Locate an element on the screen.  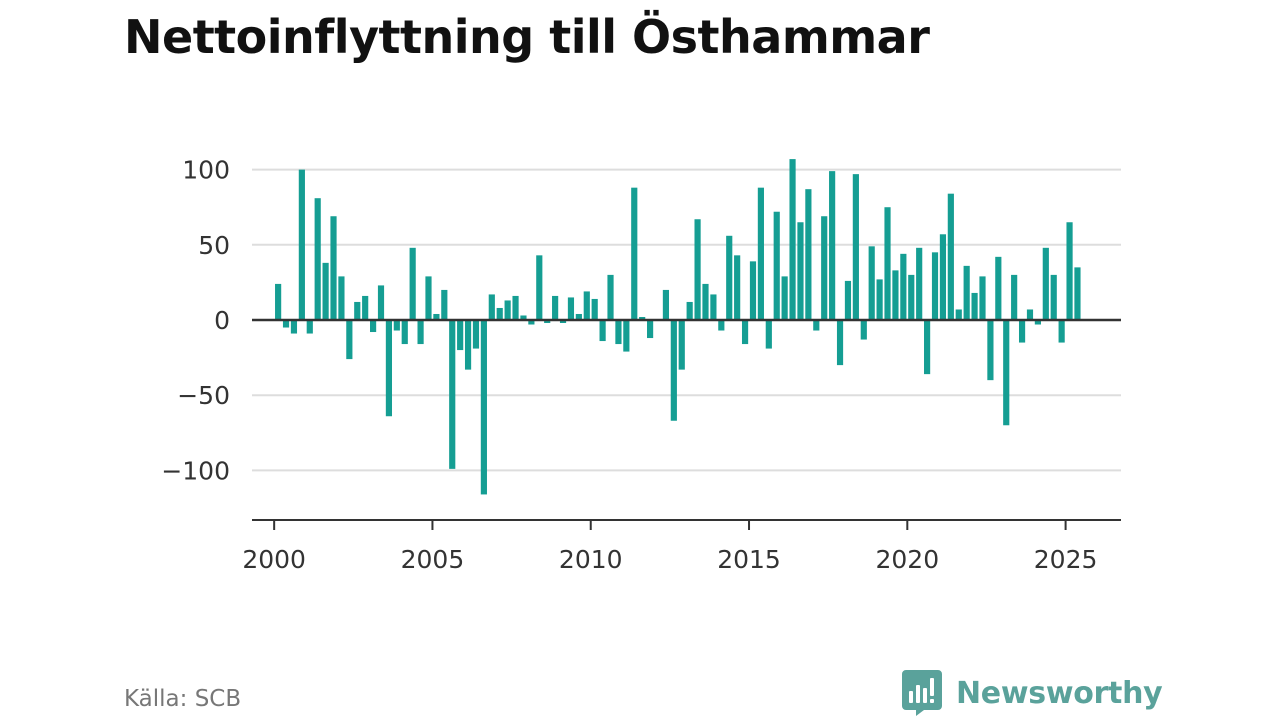
chart-title: Nettoinflyttning till Östhammar is located at coordinates (527, 37).